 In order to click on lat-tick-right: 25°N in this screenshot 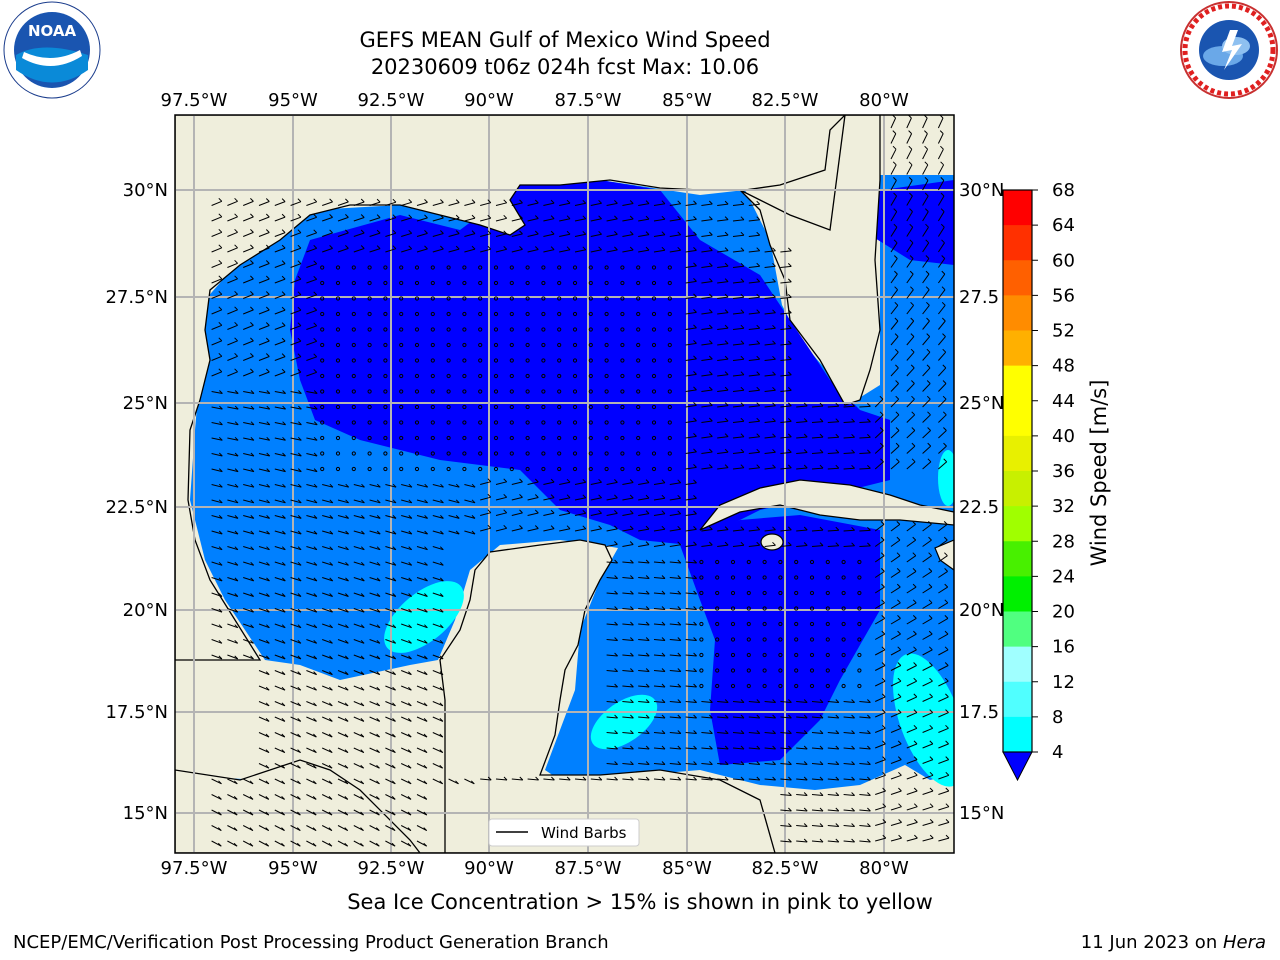, I will do `click(981, 403)`.